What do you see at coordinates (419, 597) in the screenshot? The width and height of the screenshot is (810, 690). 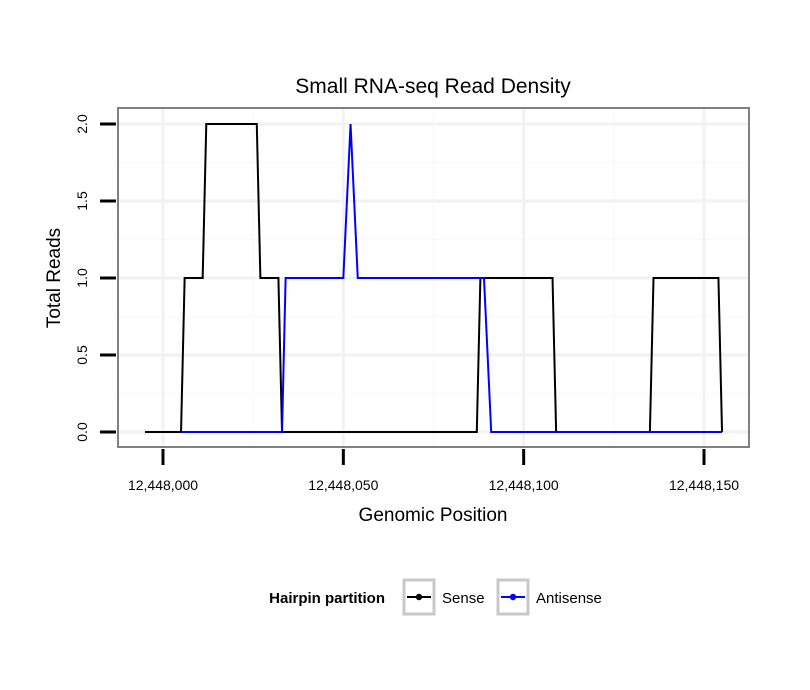 I see `legend-dot-sense` at bounding box center [419, 597].